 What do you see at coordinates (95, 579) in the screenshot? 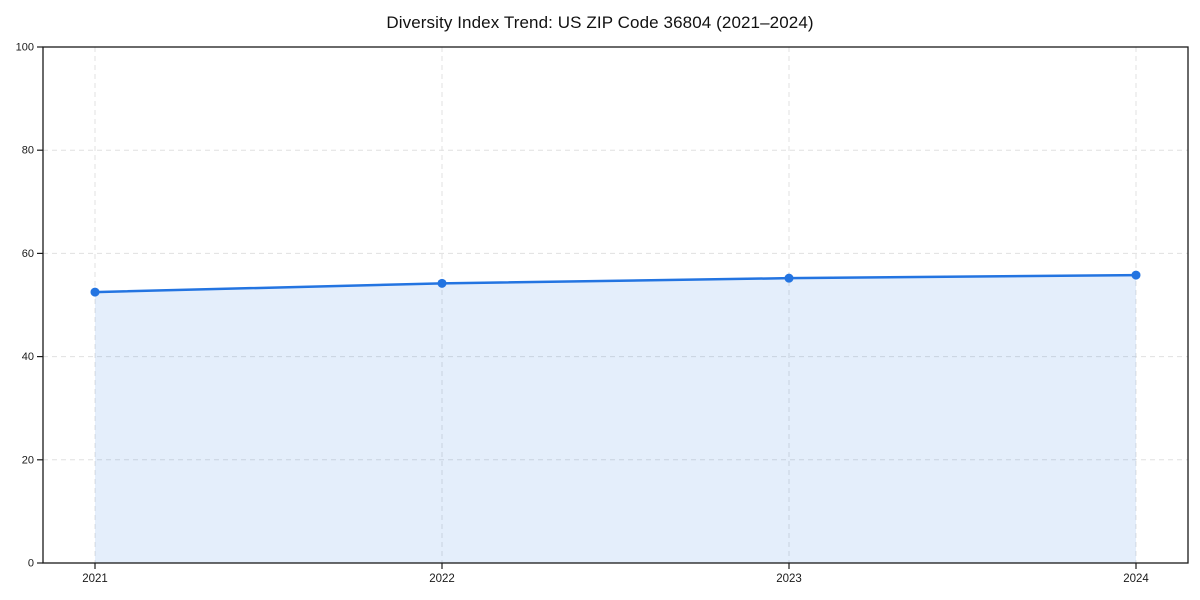
I see `x-tick-label: 2021` at bounding box center [95, 579].